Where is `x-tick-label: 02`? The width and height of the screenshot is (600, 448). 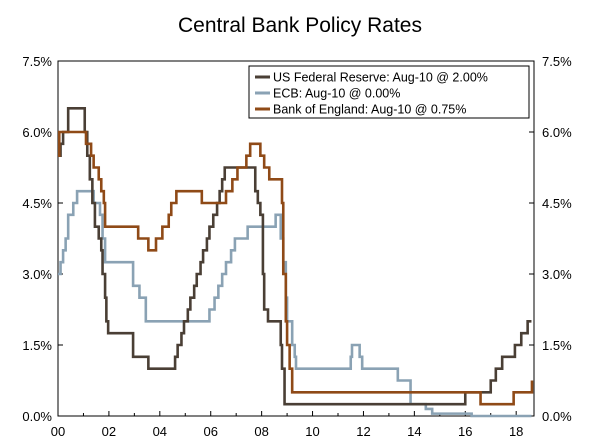
x-tick-label: 02 is located at coordinates (109, 431).